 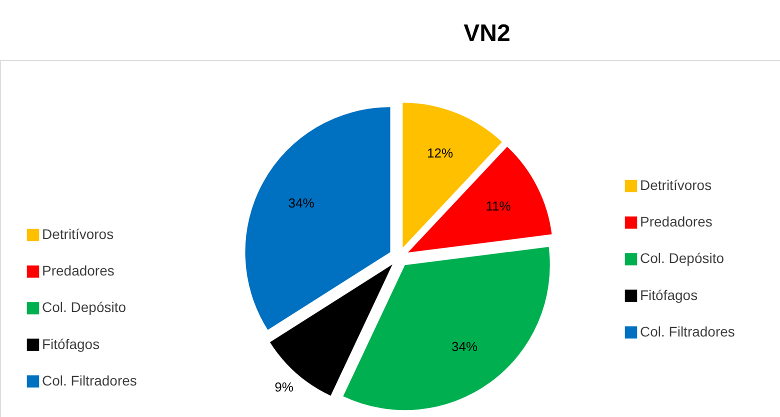 I want to click on data-label: 11%, so click(x=499, y=206).